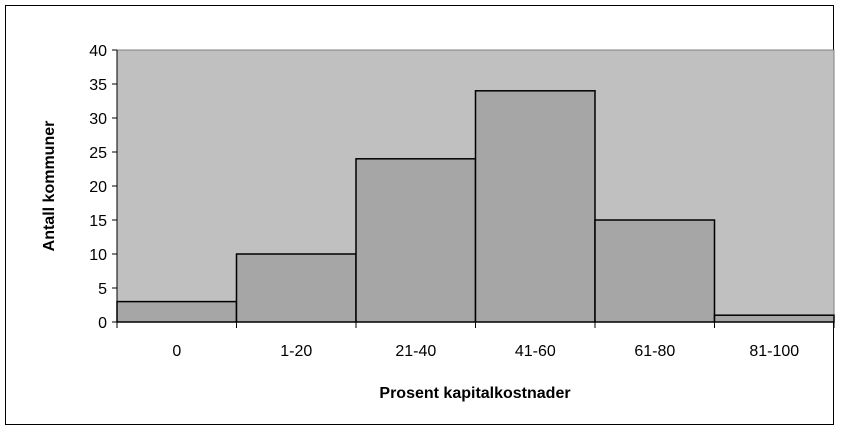  I want to click on x-tick-label: 81-100, so click(774, 351).